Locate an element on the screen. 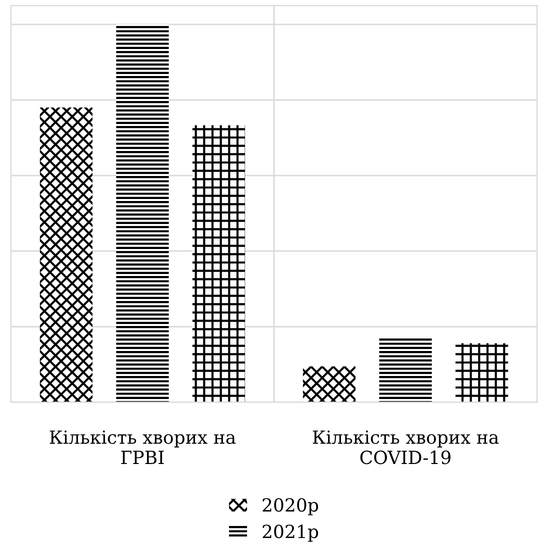  x-tick-label: Кількість хворих на COVID-19 is located at coordinates (405, 447).